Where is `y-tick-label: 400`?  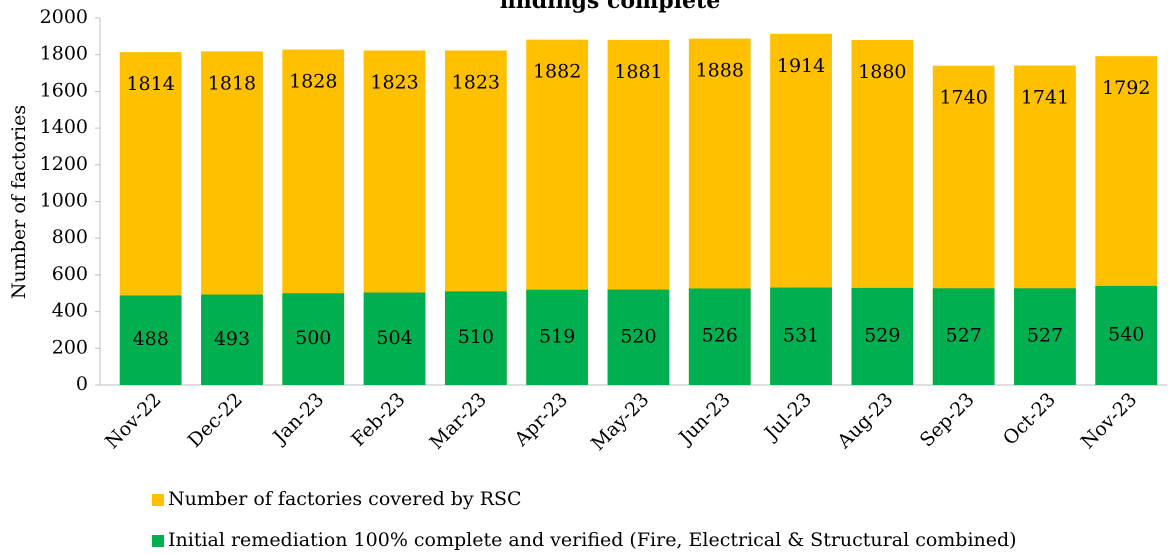 y-tick-label: 400 is located at coordinates (70, 311).